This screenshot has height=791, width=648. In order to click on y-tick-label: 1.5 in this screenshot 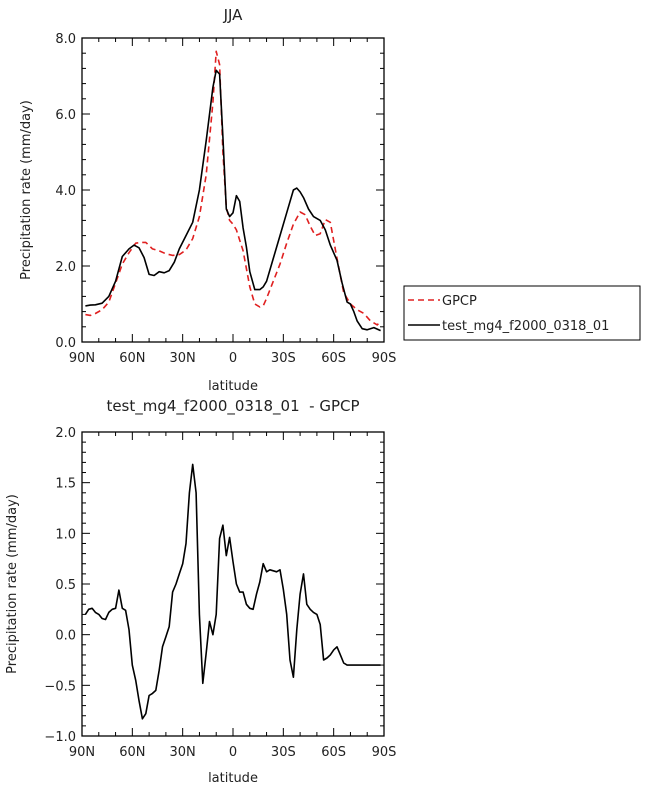, I will do `click(65, 484)`.